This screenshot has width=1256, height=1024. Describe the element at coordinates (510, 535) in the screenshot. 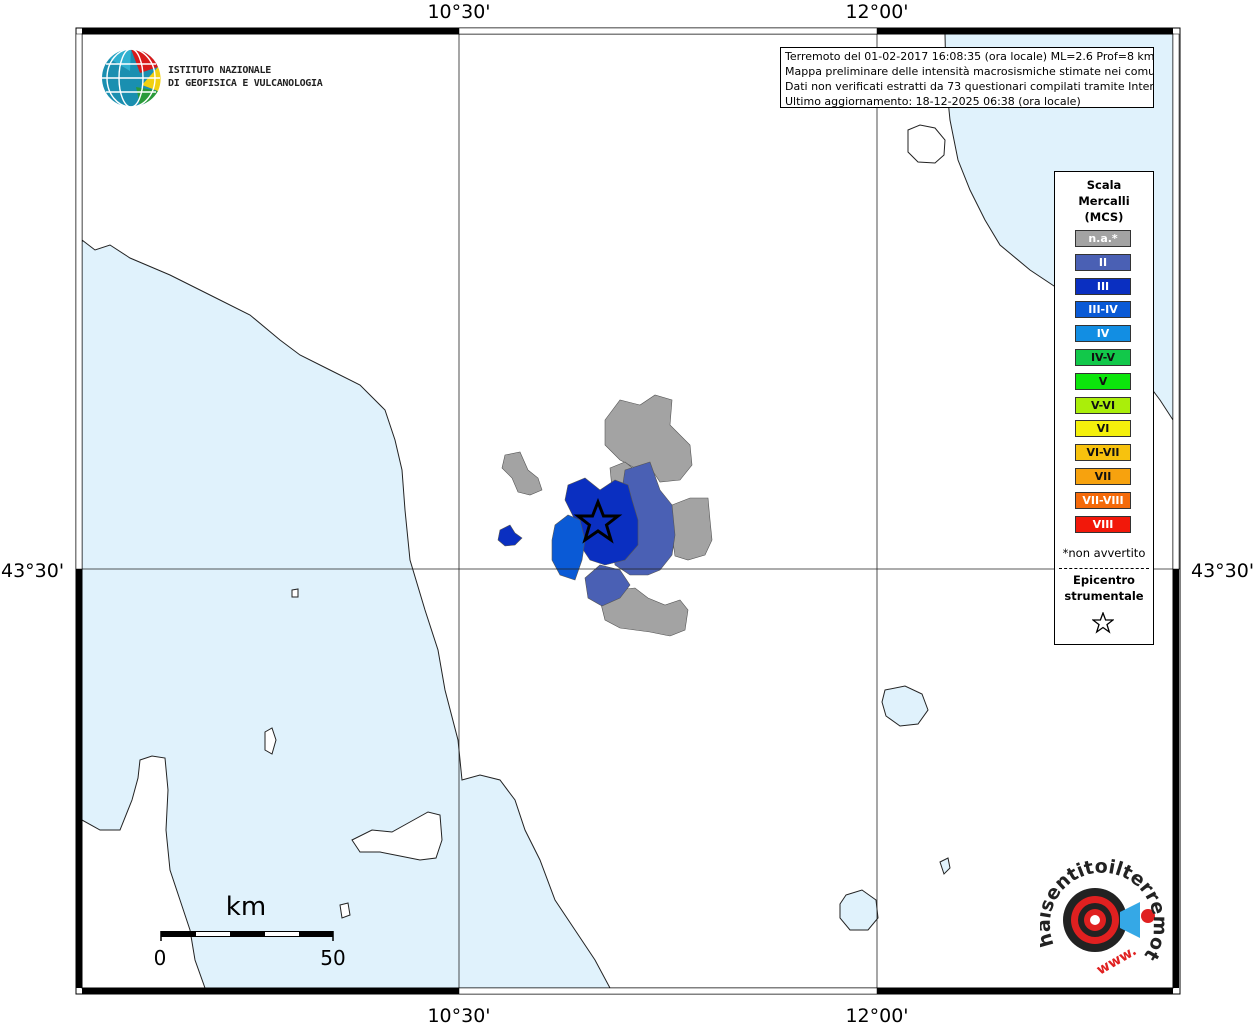

I see `area-iii` at that location.